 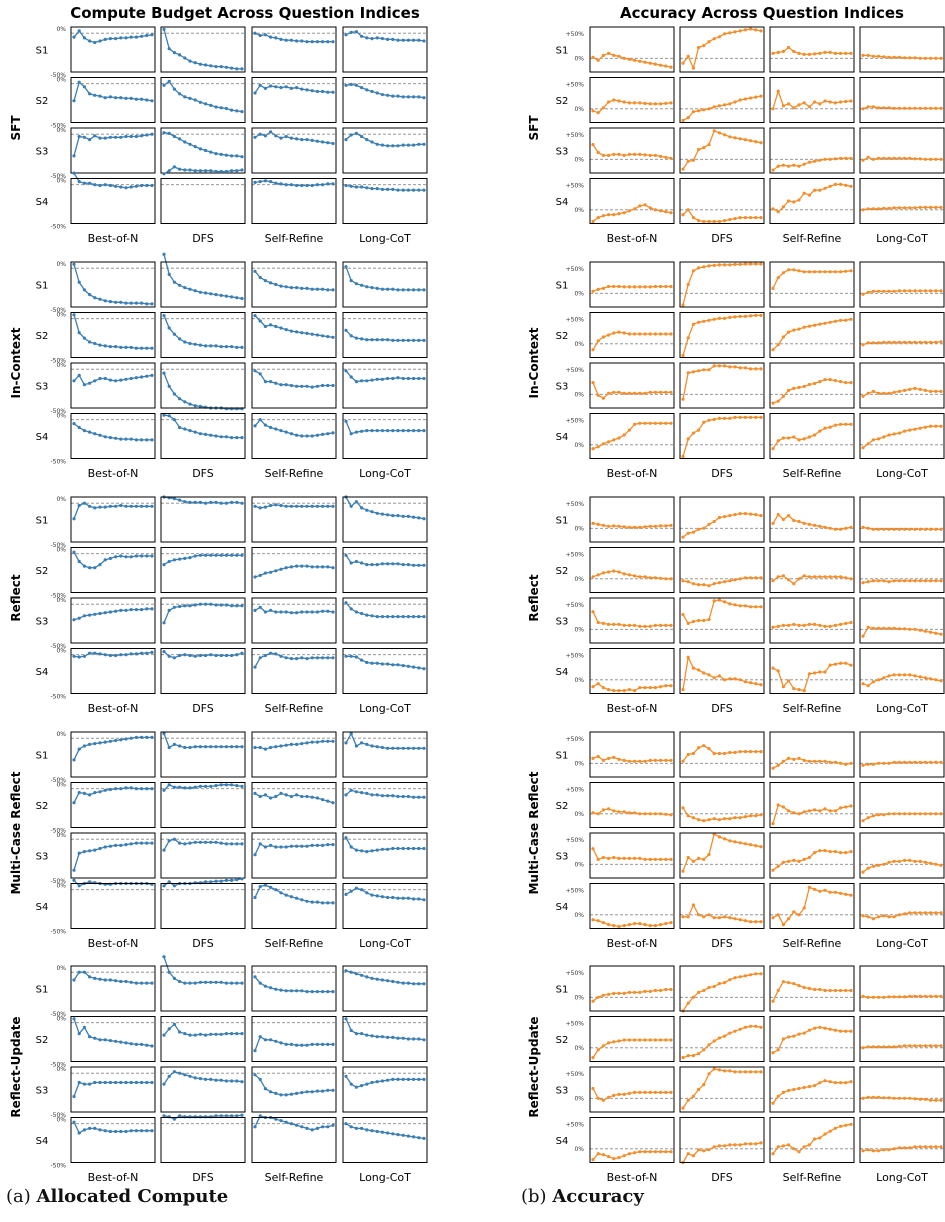 What do you see at coordinates (632, 1177) in the screenshot?
I see `accuracy-method-label-best-of-n: Best-of-N` at bounding box center [632, 1177].